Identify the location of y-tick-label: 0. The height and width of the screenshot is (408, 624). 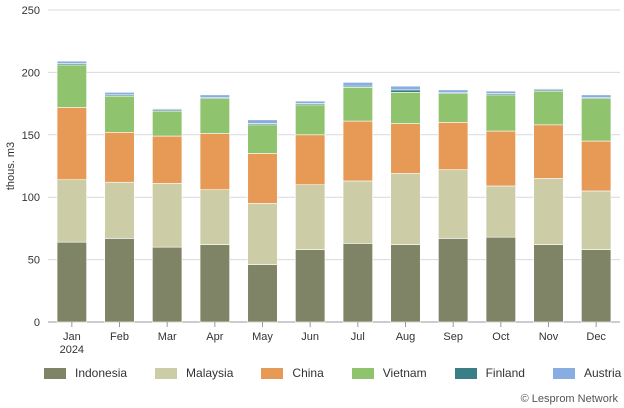
(37, 323).